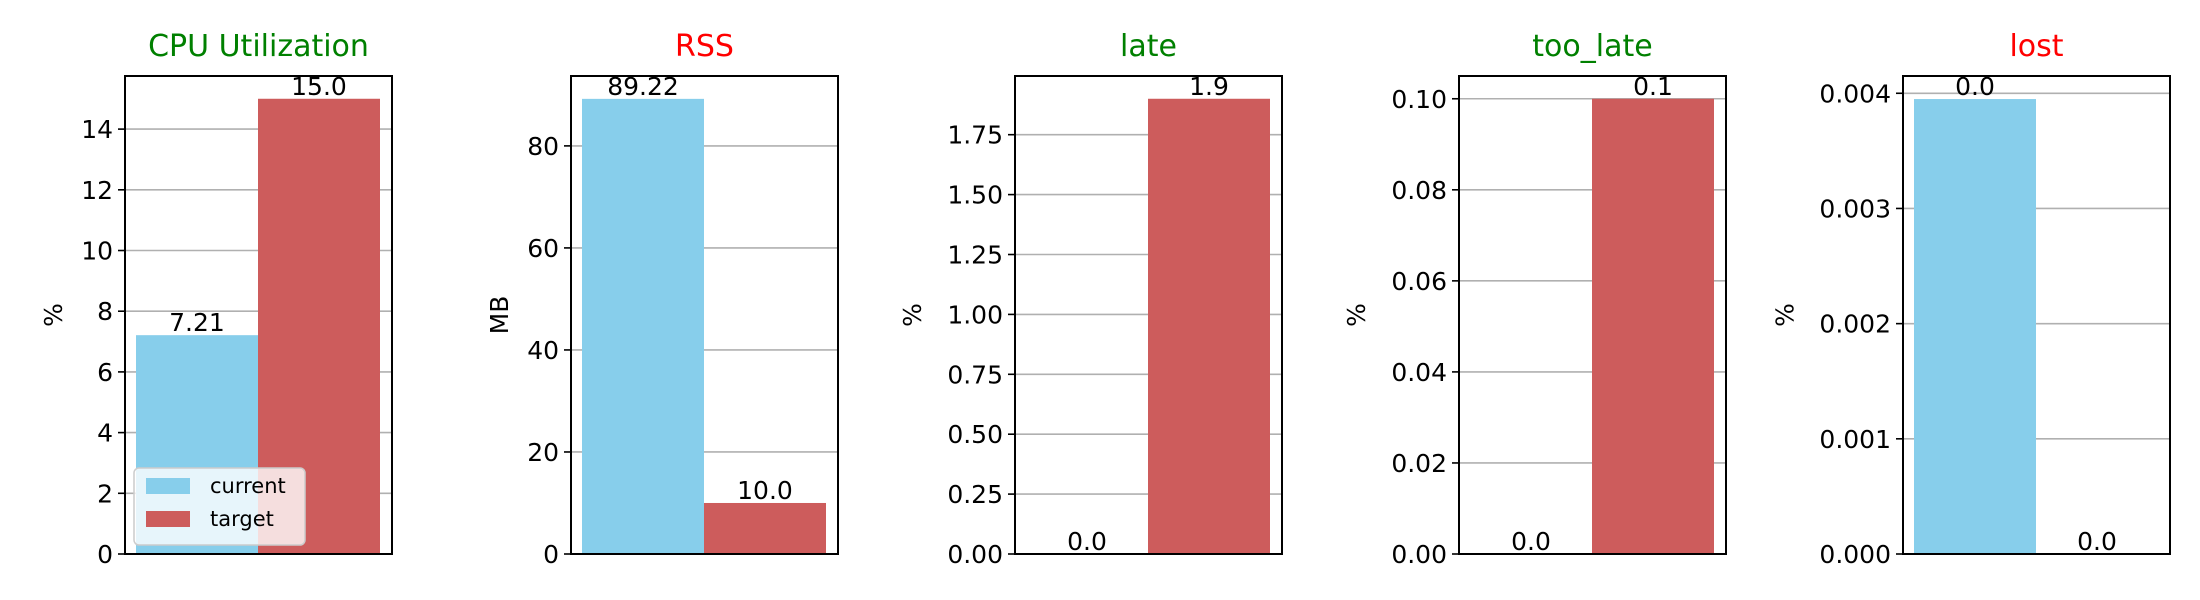 This screenshot has height=600, width=2200. Describe the element at coordinates (105, 372) in the screenshot. I see `y-tick-label: 6` at that location.